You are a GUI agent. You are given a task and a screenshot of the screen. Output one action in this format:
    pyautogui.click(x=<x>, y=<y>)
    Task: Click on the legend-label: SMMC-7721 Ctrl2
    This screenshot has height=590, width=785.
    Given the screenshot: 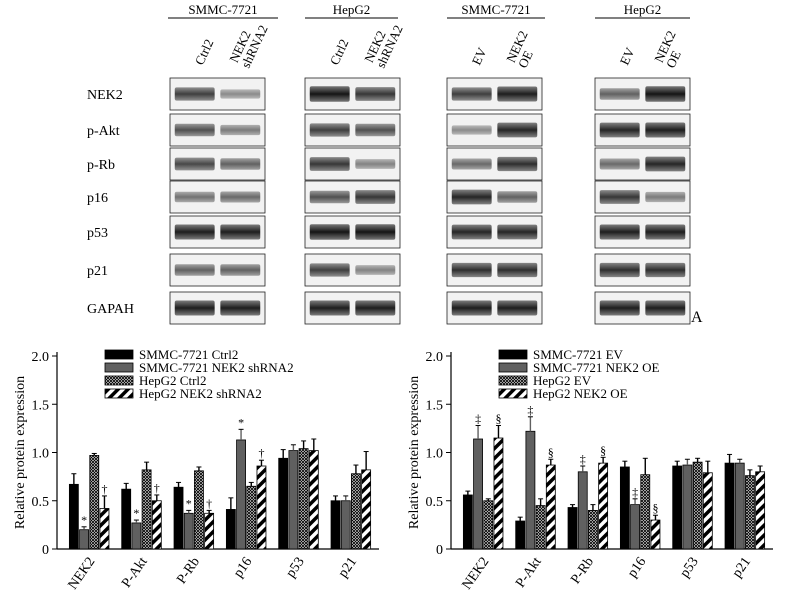 What is the action you would take?
    pyautogui.click(x=188, y=354)
    